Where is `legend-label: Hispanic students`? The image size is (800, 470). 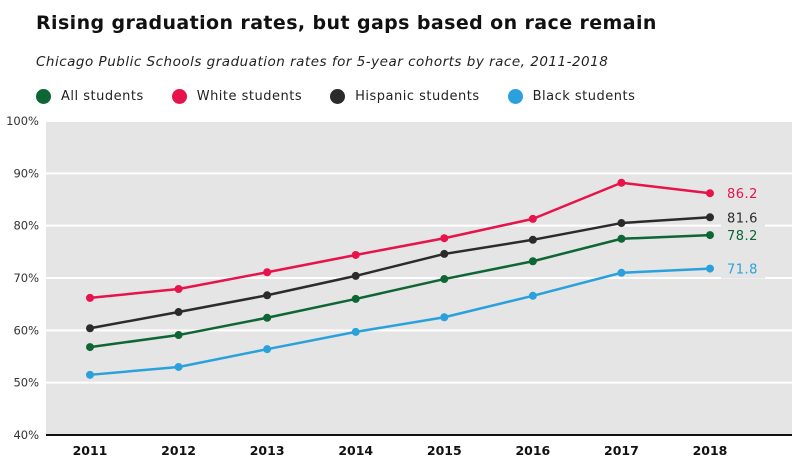 legend-label: Hispanic students is located at coordinates (417, 96).